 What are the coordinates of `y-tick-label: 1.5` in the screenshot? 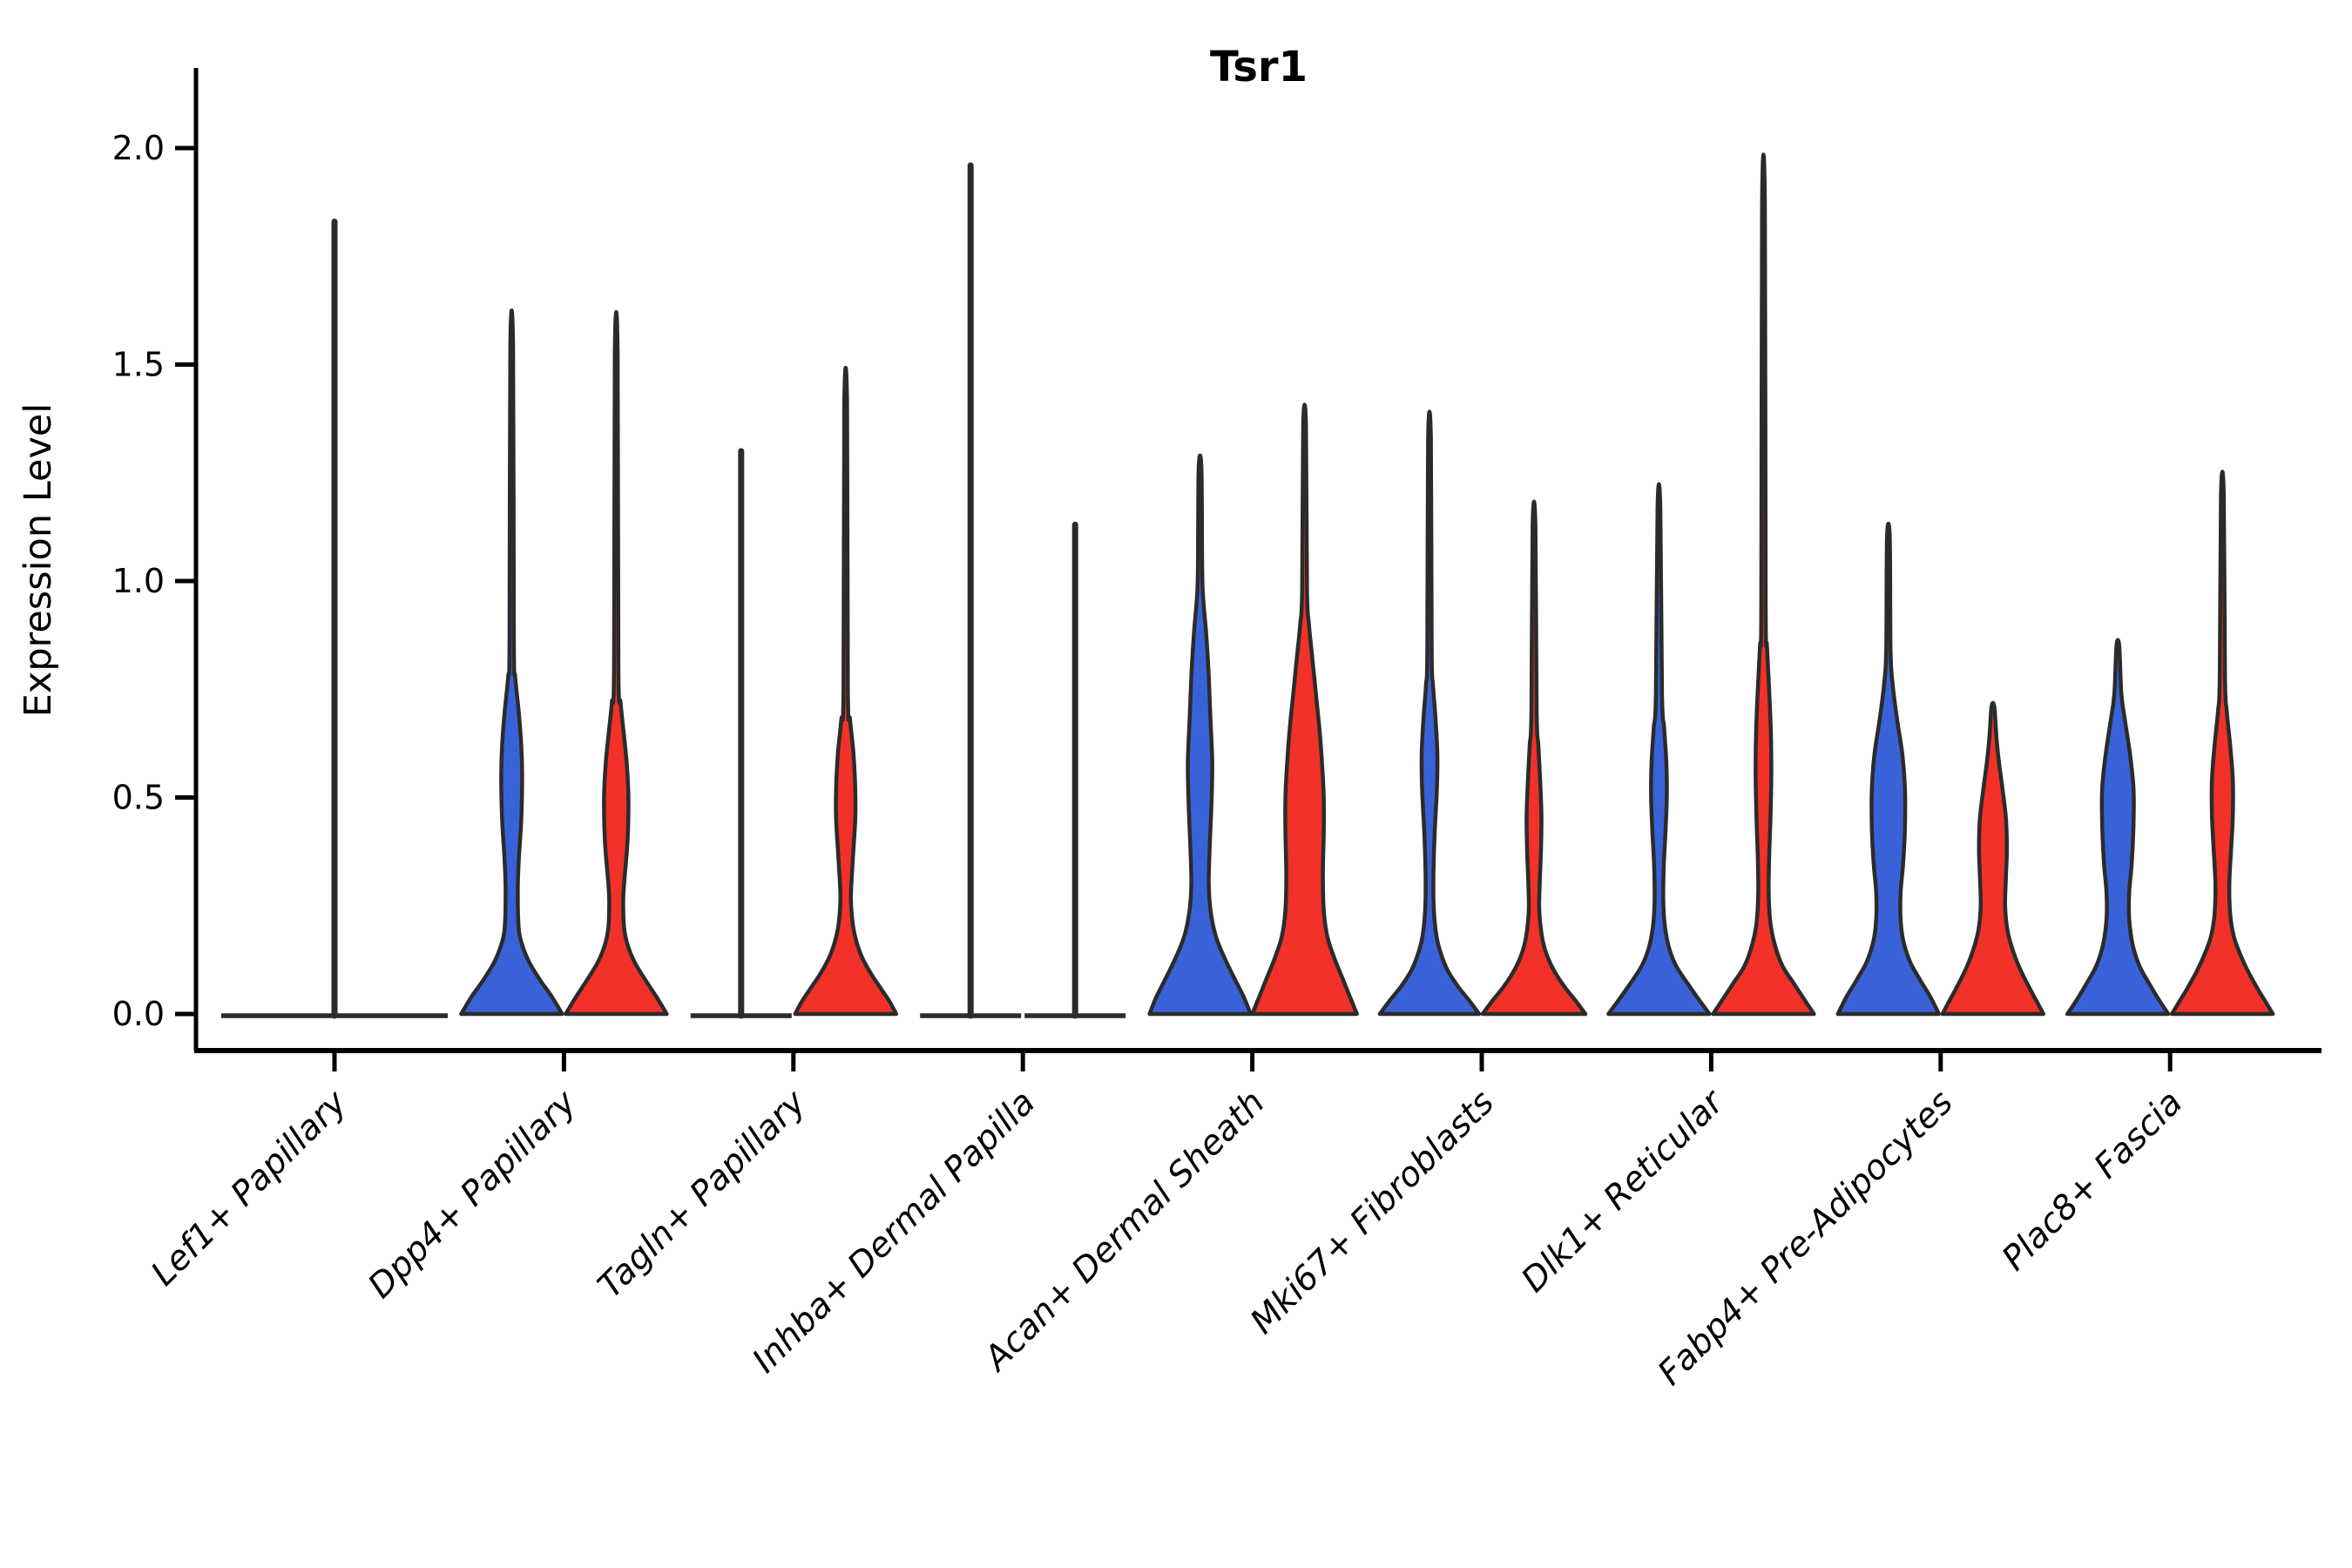 It's located at (138, 365).